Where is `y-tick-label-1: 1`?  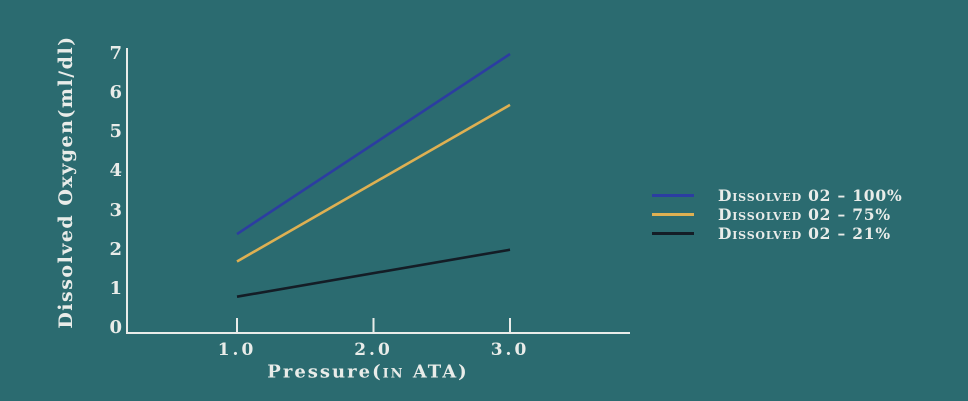
y-tick-label-1: 1 is located at coordinates (115, 288).